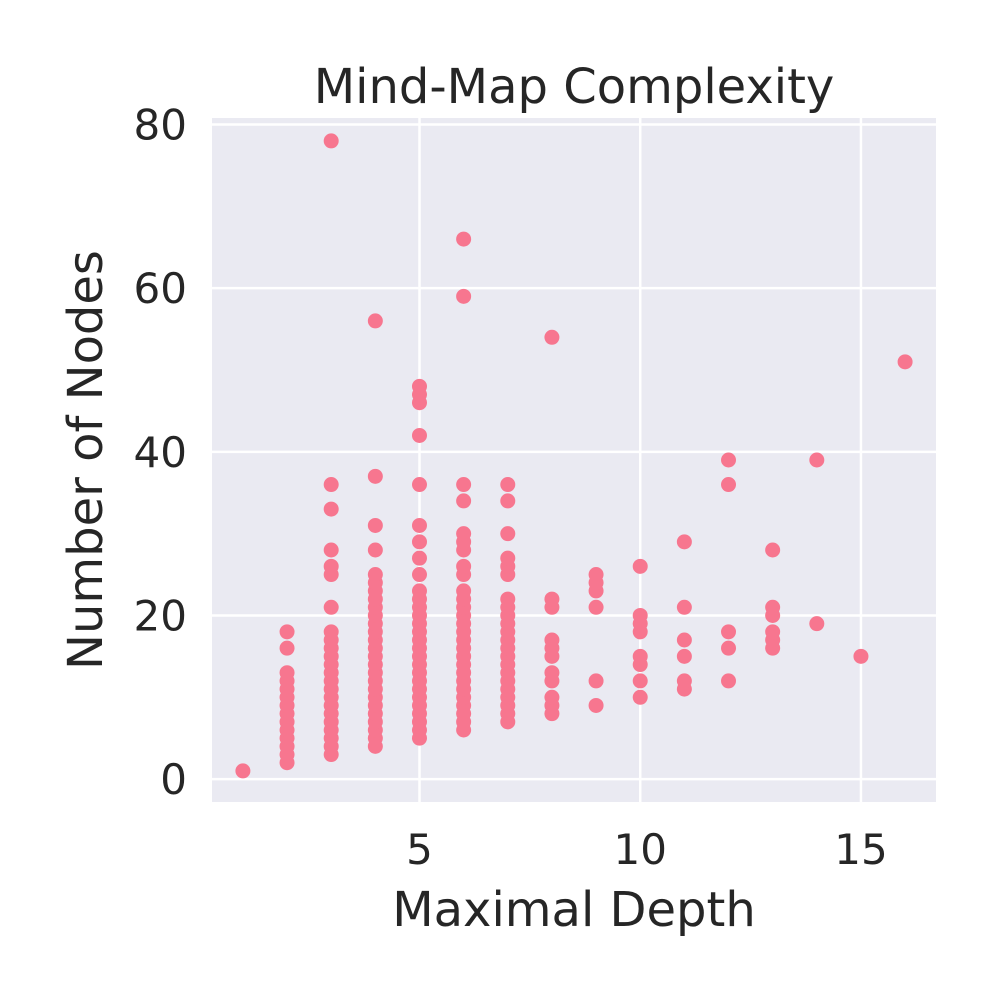  I want to click on y-tick-label: 40, so click(160, 452).